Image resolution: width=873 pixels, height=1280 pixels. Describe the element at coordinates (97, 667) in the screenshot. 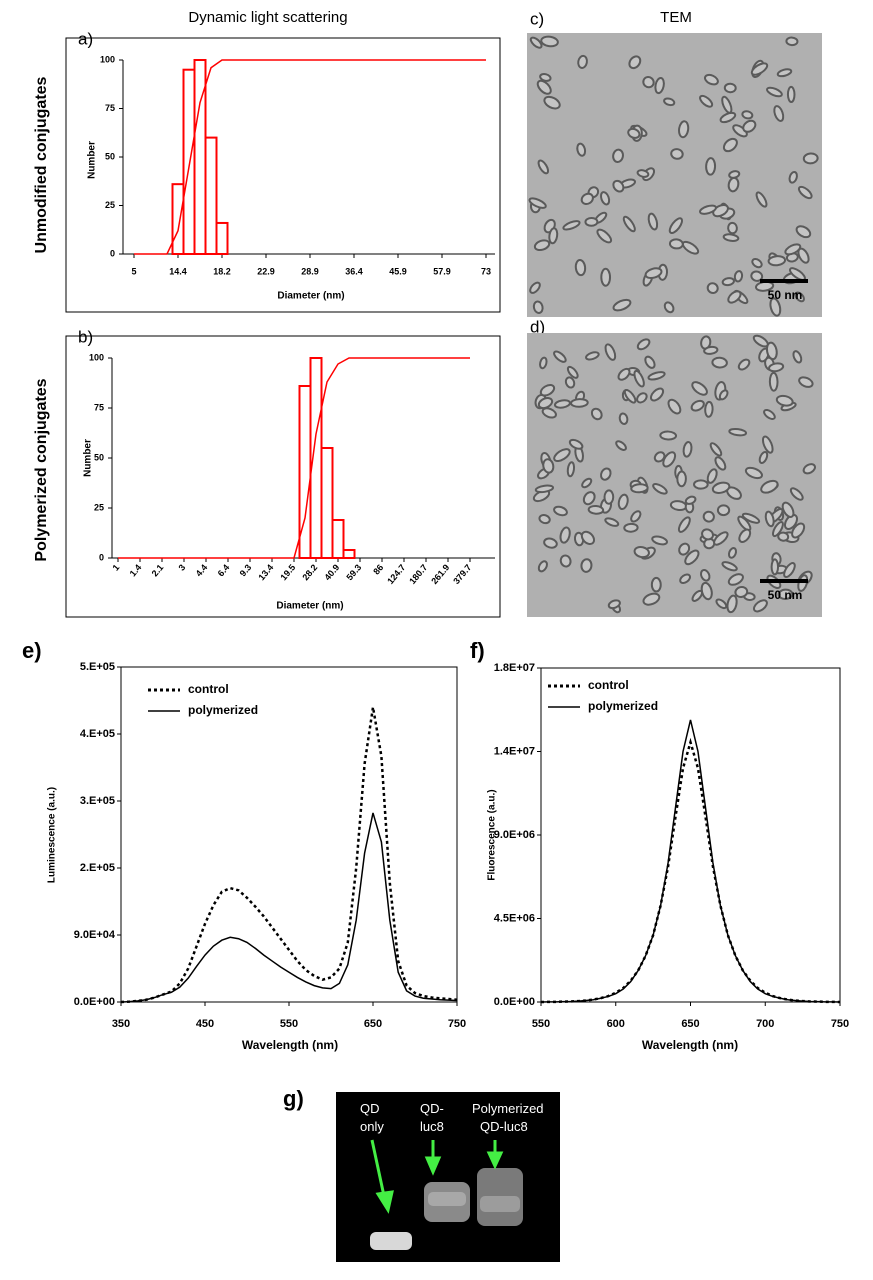

I see `y-tick-label: 5.E+05` at that location.